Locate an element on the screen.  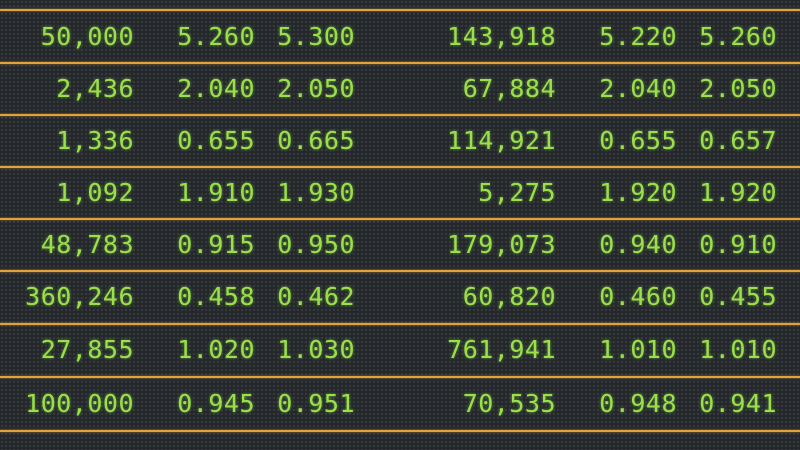
bid-cell: 1.020 is located at coordinates (216, 349).